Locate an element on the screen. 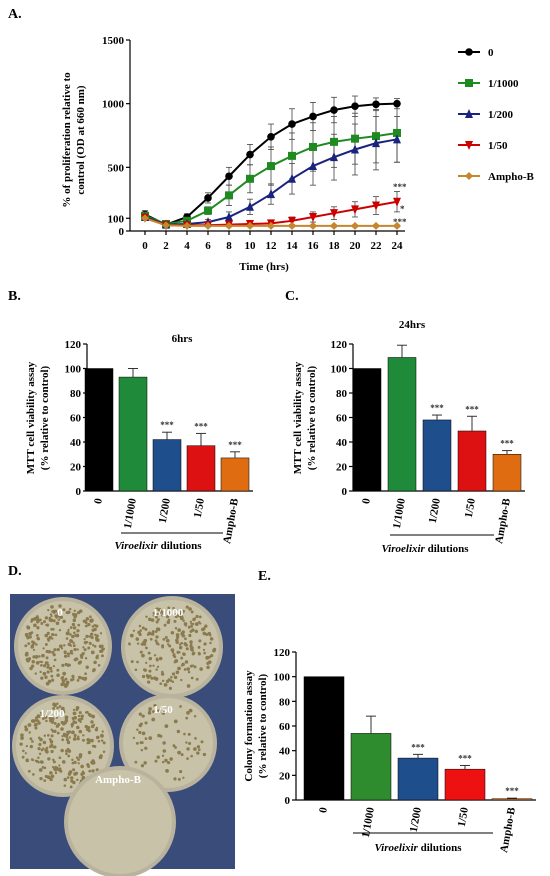  chart-b-y-tick-label: 120 is located at coordinates (73, 345).